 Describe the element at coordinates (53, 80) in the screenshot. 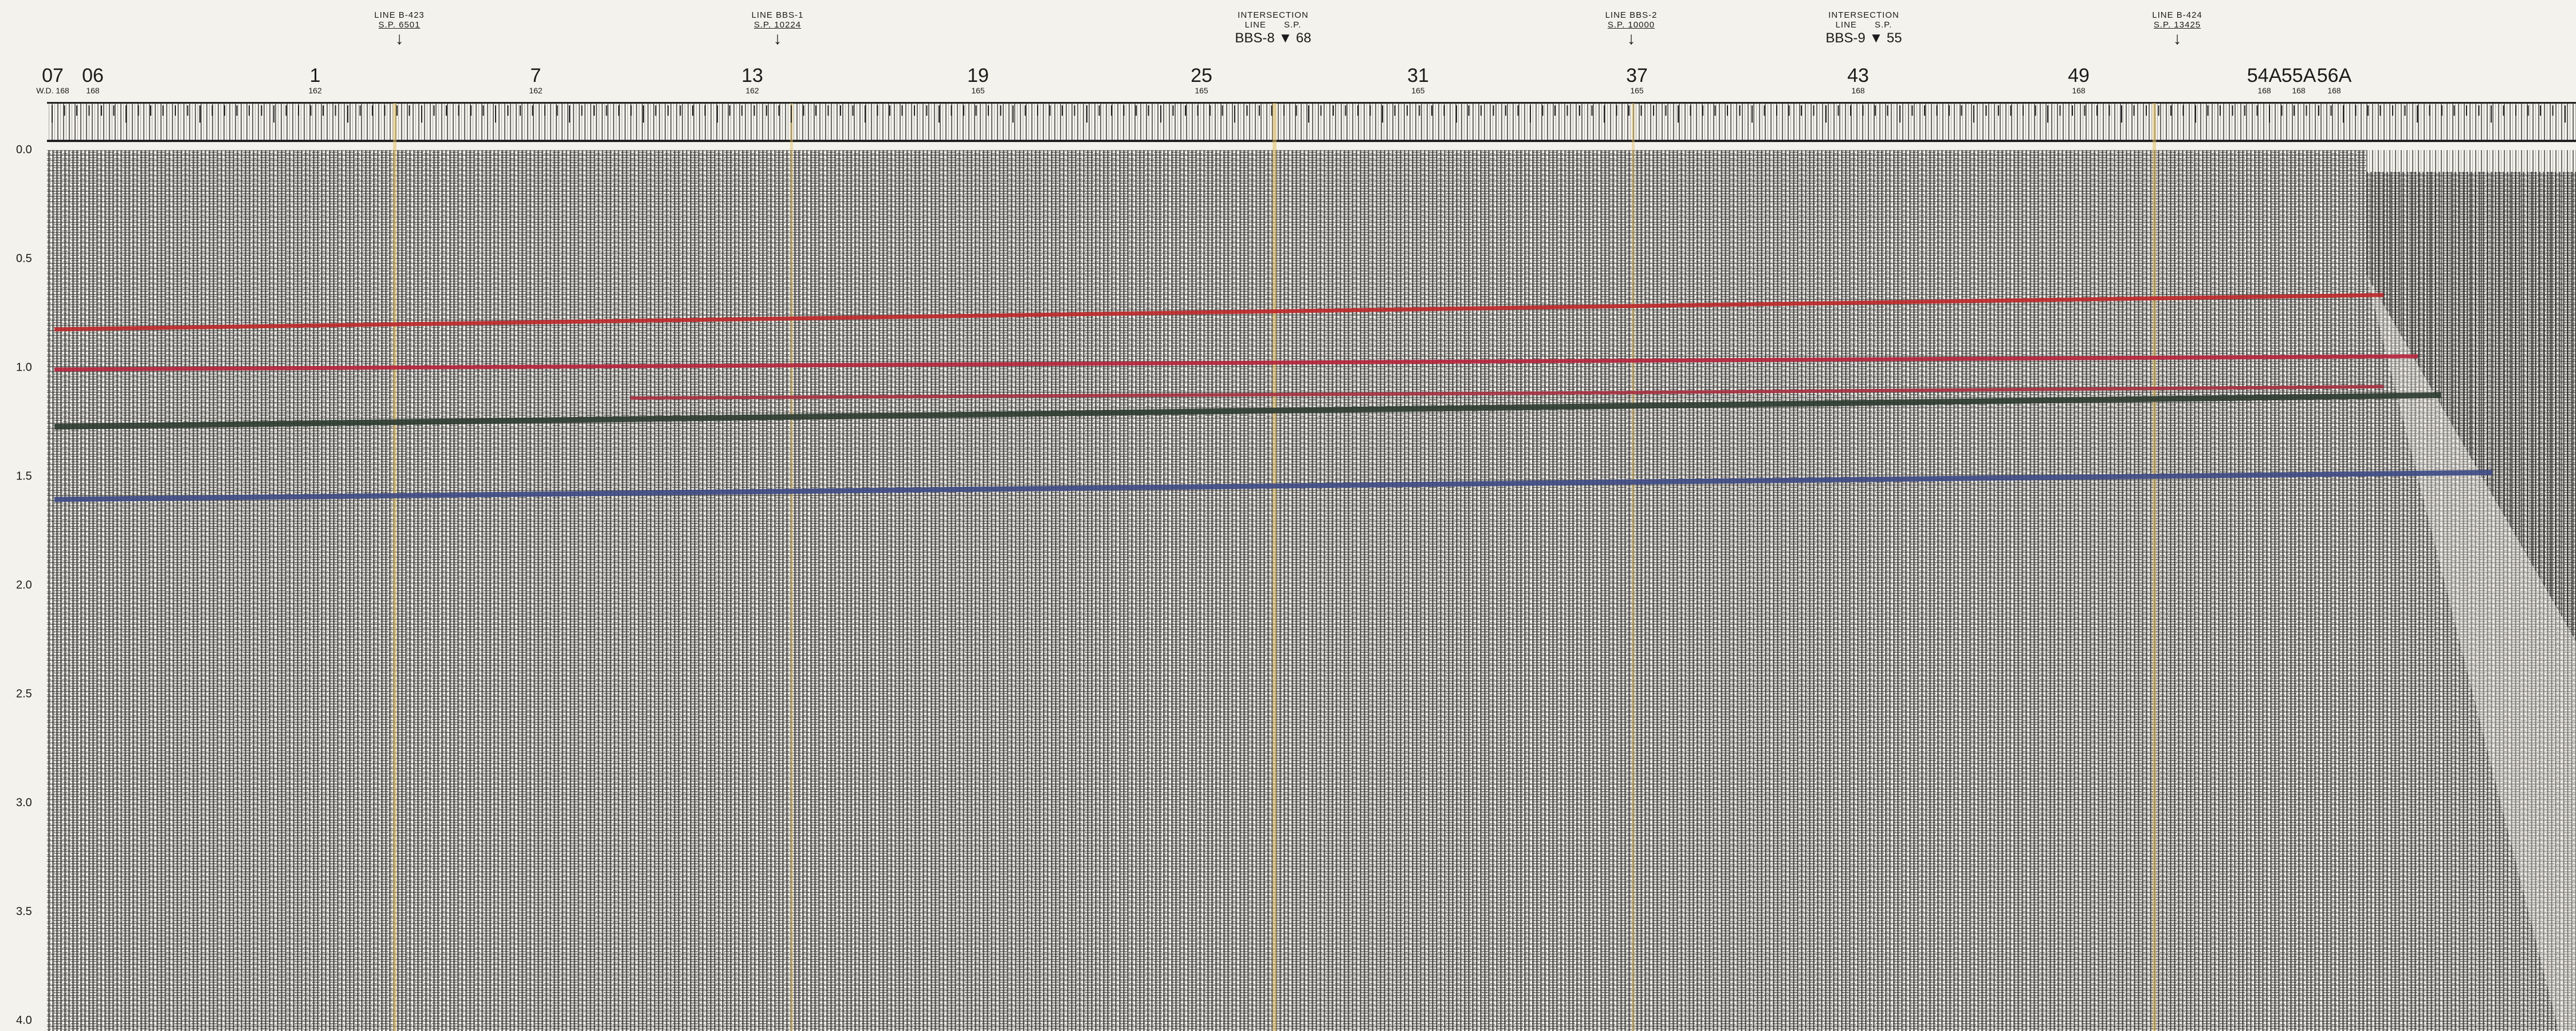

I see `shotpoint-label: 07 W.D. 168` at that location.